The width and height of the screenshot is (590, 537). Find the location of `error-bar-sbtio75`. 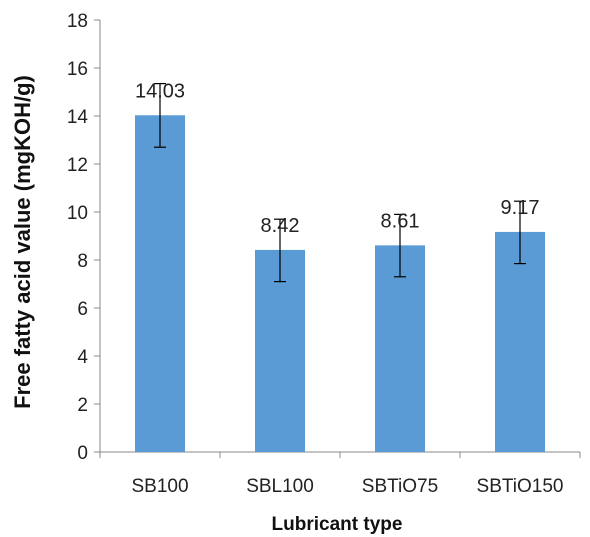

error-bar-sbtio75 is located at coordinates (400, 245).